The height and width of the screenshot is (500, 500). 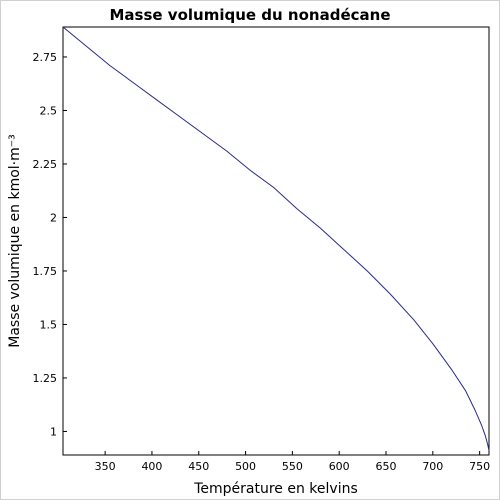 What do you see at coordinates (15, 241) in the screenshot?
I see `y-axis-label: Masse volumique en kmol·m⁻³` at bounding box center [15, 241].